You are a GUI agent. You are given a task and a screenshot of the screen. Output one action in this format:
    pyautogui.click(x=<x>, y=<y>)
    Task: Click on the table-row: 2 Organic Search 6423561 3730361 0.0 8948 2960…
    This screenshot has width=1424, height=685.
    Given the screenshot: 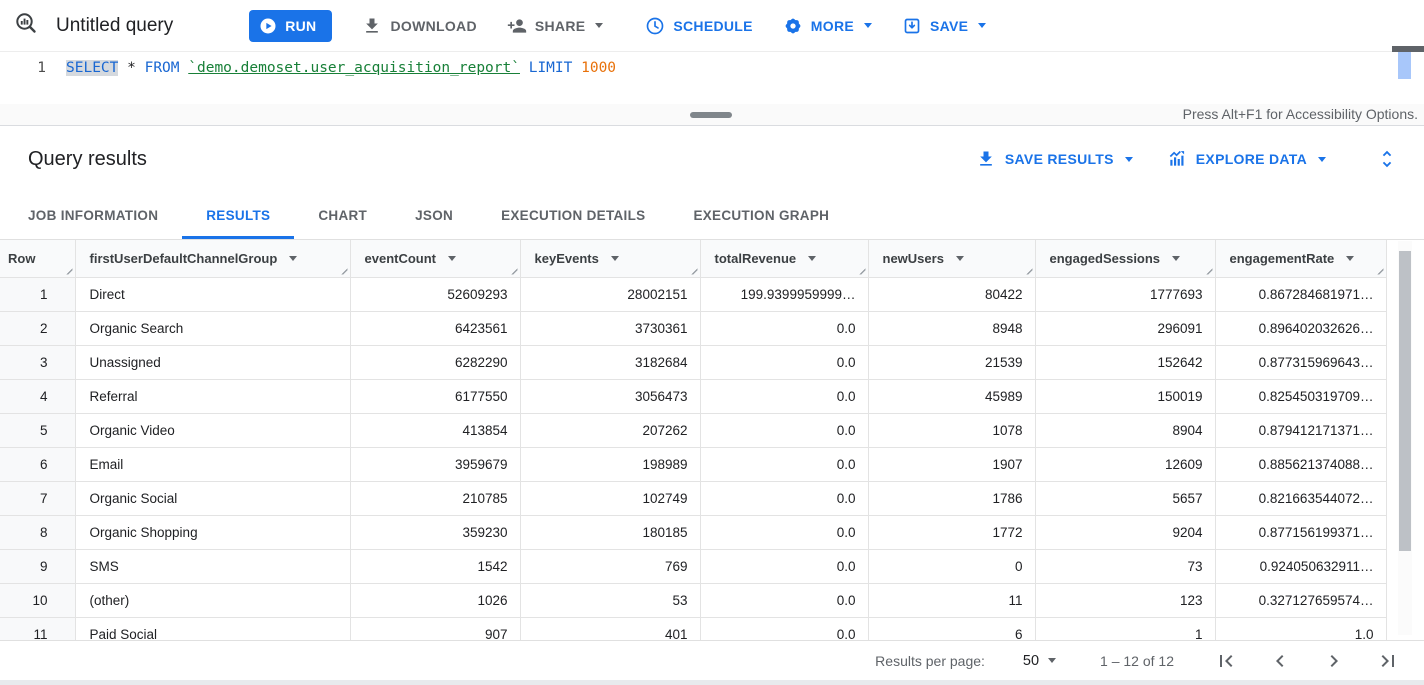 What is the action you would take?
    pyautogui.click(x=693, y=328)
    